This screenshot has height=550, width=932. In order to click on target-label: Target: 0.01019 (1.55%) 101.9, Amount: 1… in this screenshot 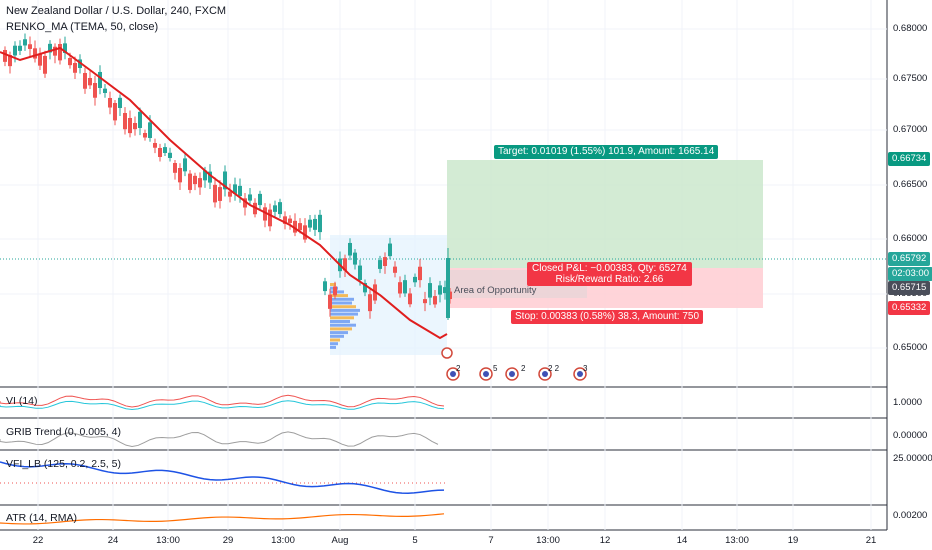, I will do `click(606, 152)`.